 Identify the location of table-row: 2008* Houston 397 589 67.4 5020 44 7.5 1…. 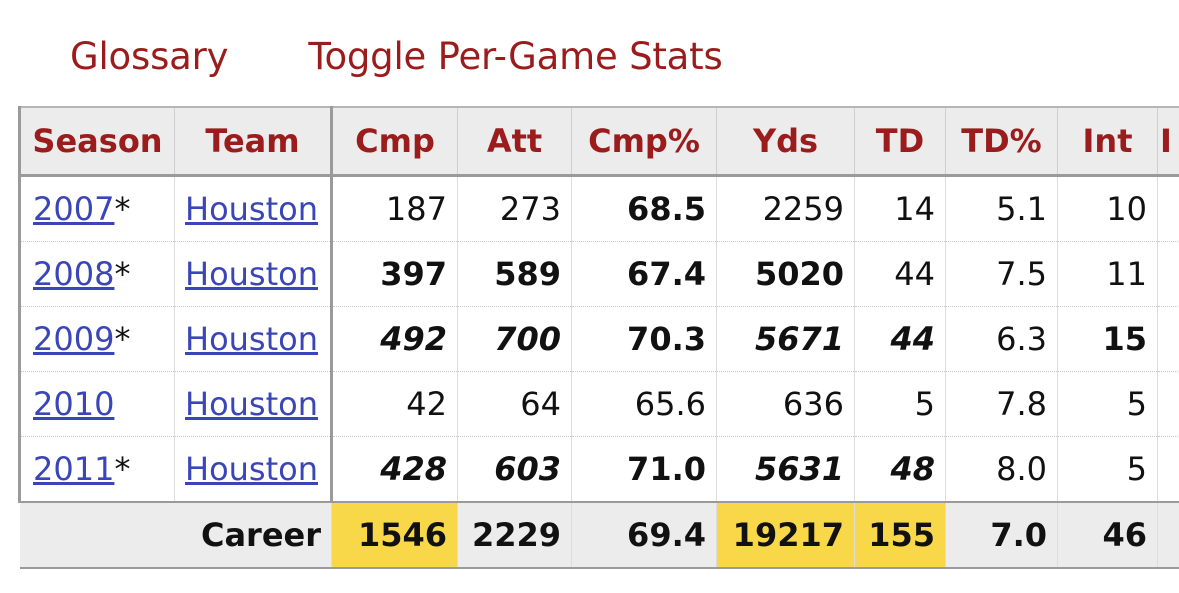
(598, 274).